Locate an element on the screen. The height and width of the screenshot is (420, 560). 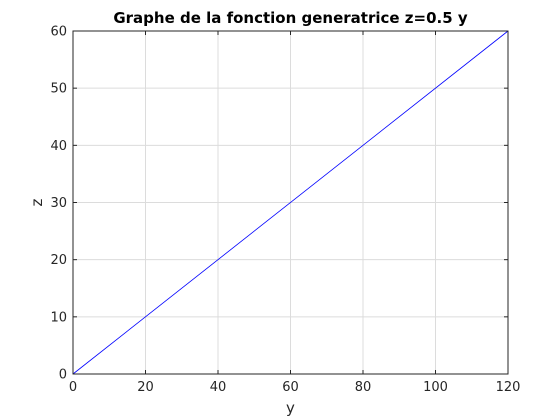
y-tick-label: 60 is located at coordinates (58, 32).